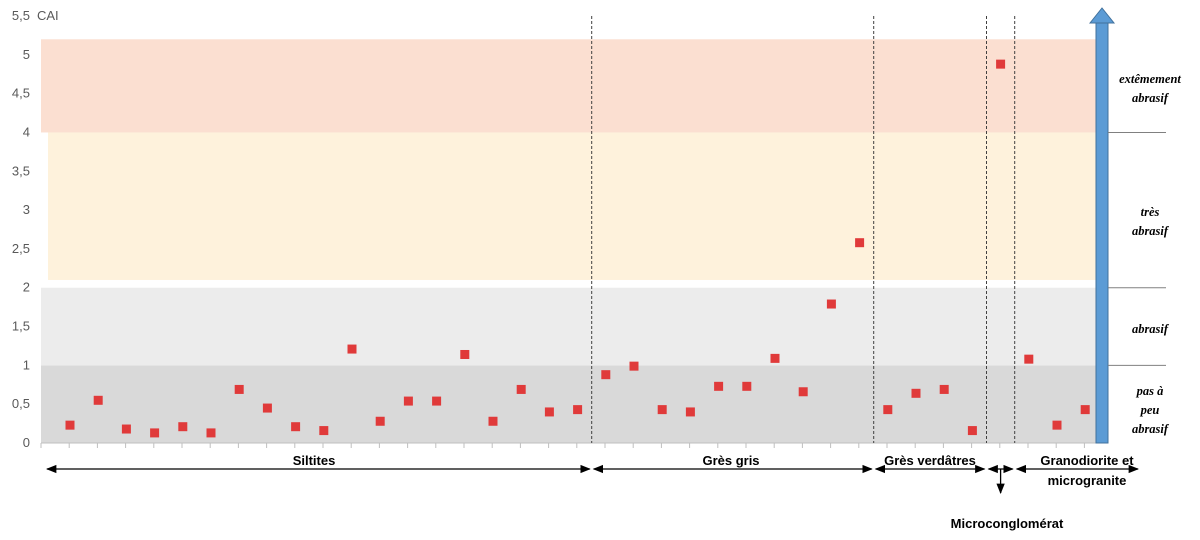 The width and height of the screenshot is (1200, 540). What do you see at coordinates (1102, 15) in the screenshot?
I see `scale-arrow-head` at bounding box center [1102, 15].